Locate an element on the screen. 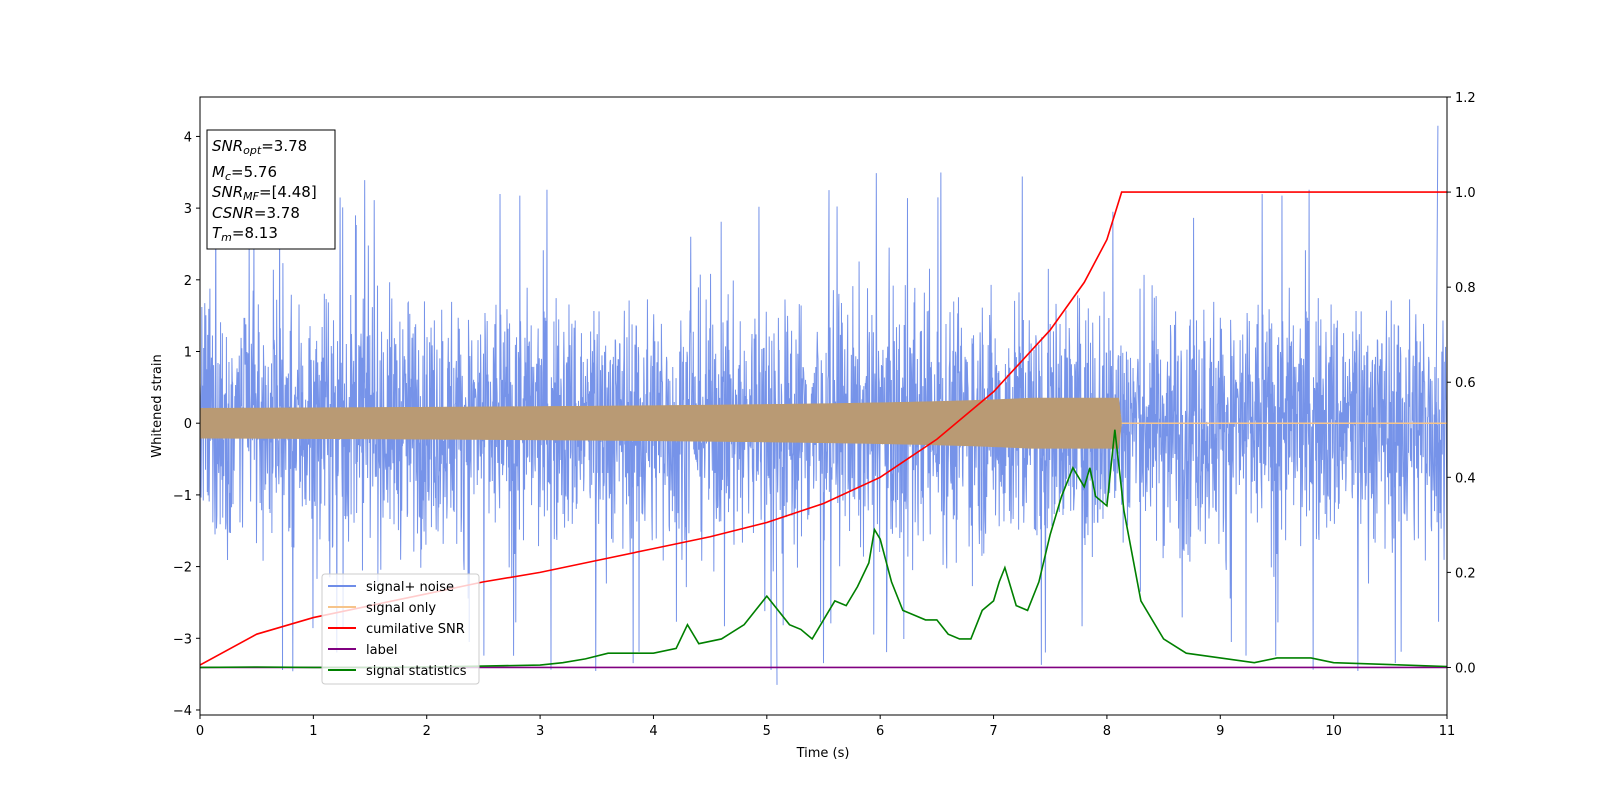 Image resolution: width=1600 pixels, height=800 pixels. legend-entry: signal+ noise is located at coordinates (410, 587).